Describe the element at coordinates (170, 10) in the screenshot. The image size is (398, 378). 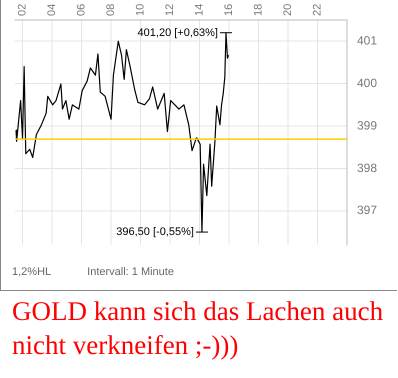
I see `x-tick-label: 12` at that location.